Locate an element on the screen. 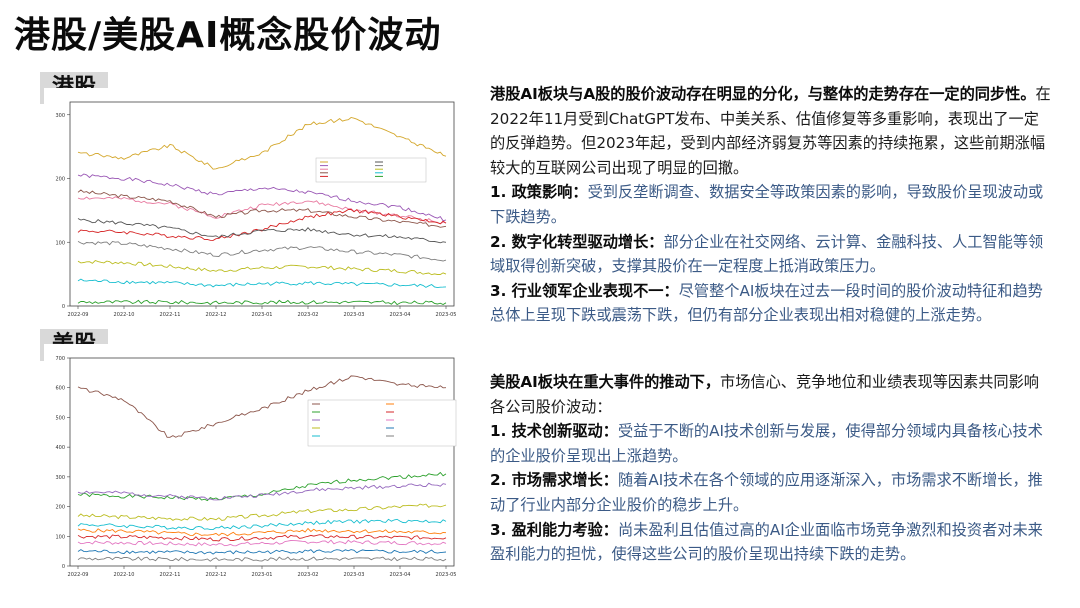  us-point-3-head: 3. 盈利能力考验： is located at coordinates (554, 529).